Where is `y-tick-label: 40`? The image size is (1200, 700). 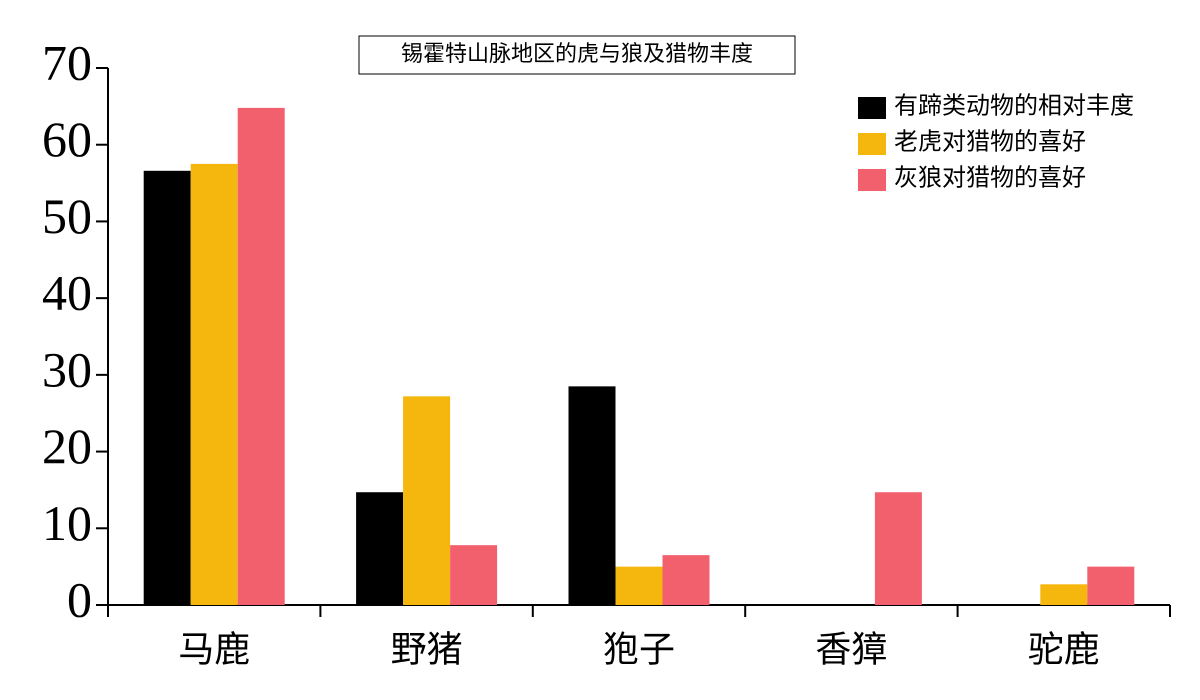 y-tick-label: 40 is located at coordinates (67, 293).